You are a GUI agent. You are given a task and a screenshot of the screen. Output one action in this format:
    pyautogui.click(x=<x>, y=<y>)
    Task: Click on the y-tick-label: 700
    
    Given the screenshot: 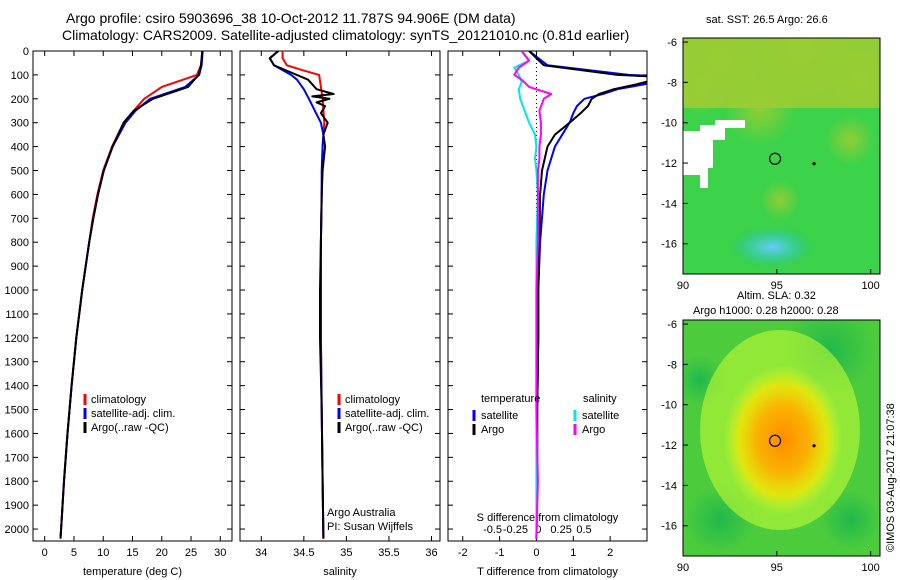 What is the action you would take?
    pyautogui.click(x=20, y=219)
    